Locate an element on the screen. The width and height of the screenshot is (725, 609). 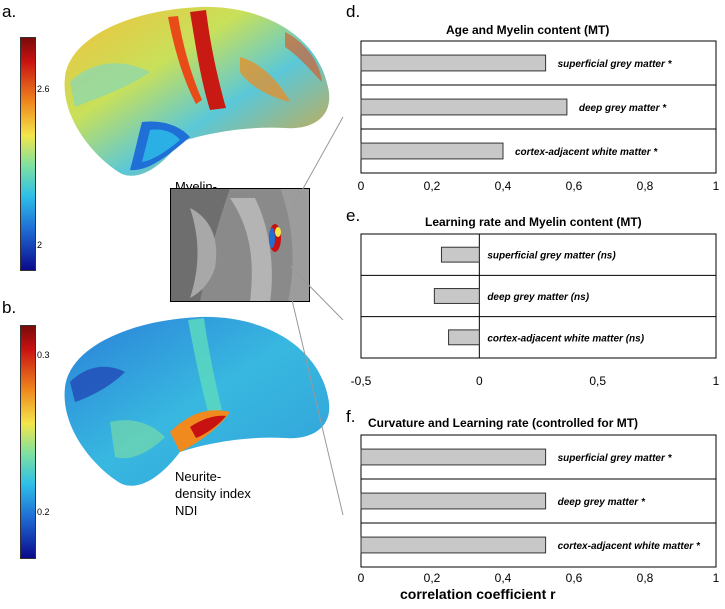
colorbar-ndi-tick-low: 0.2 is located at coordinates (43, 512).